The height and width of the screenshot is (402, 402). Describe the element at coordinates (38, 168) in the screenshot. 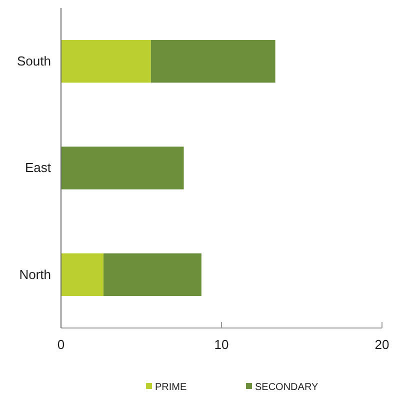

I see `y-tick-label: East` at that location.